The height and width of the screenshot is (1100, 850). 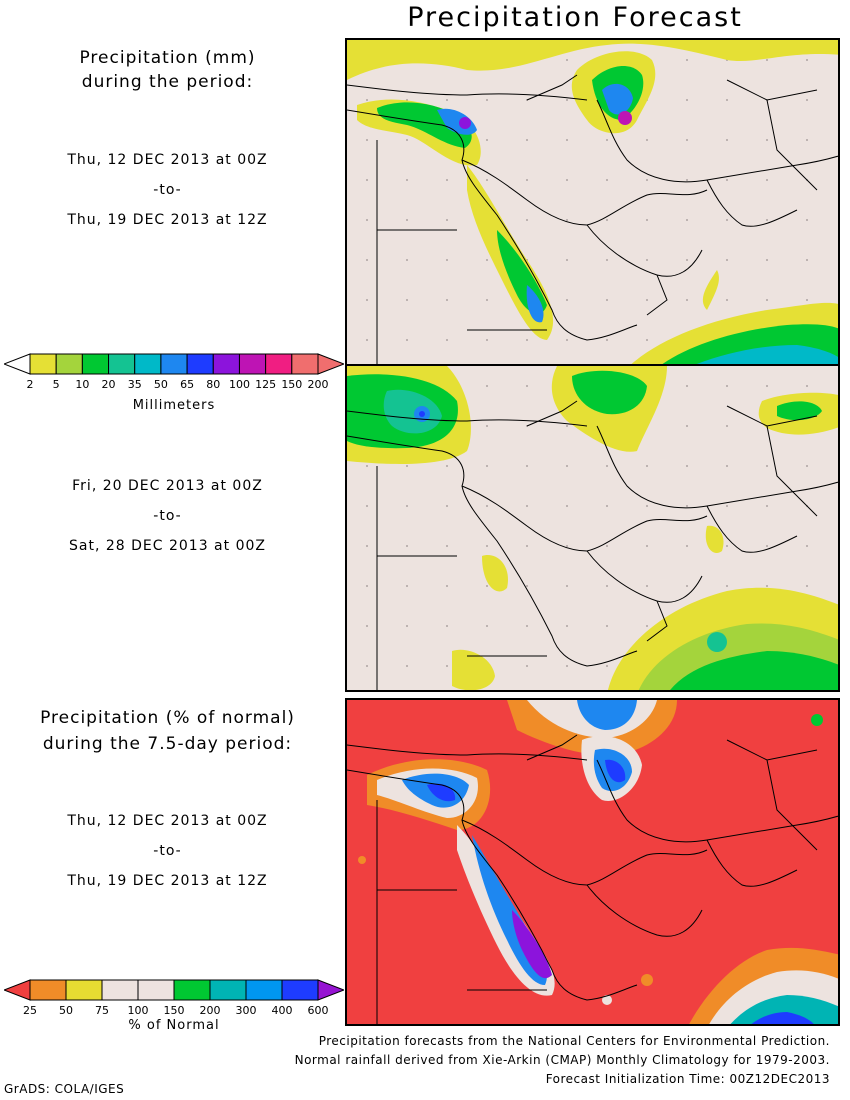 I want to click on colorbar-pct-tick: 100, so click(x=138, y=1010).